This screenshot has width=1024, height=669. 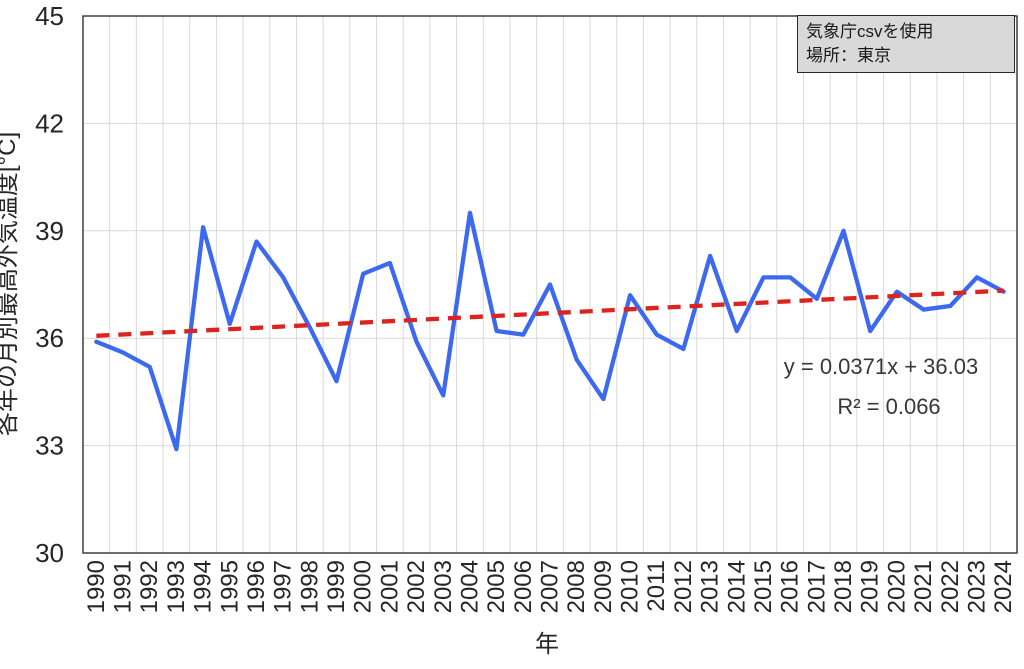 I want to click on x-tick-label: 2014, so click(x=736, y=586).